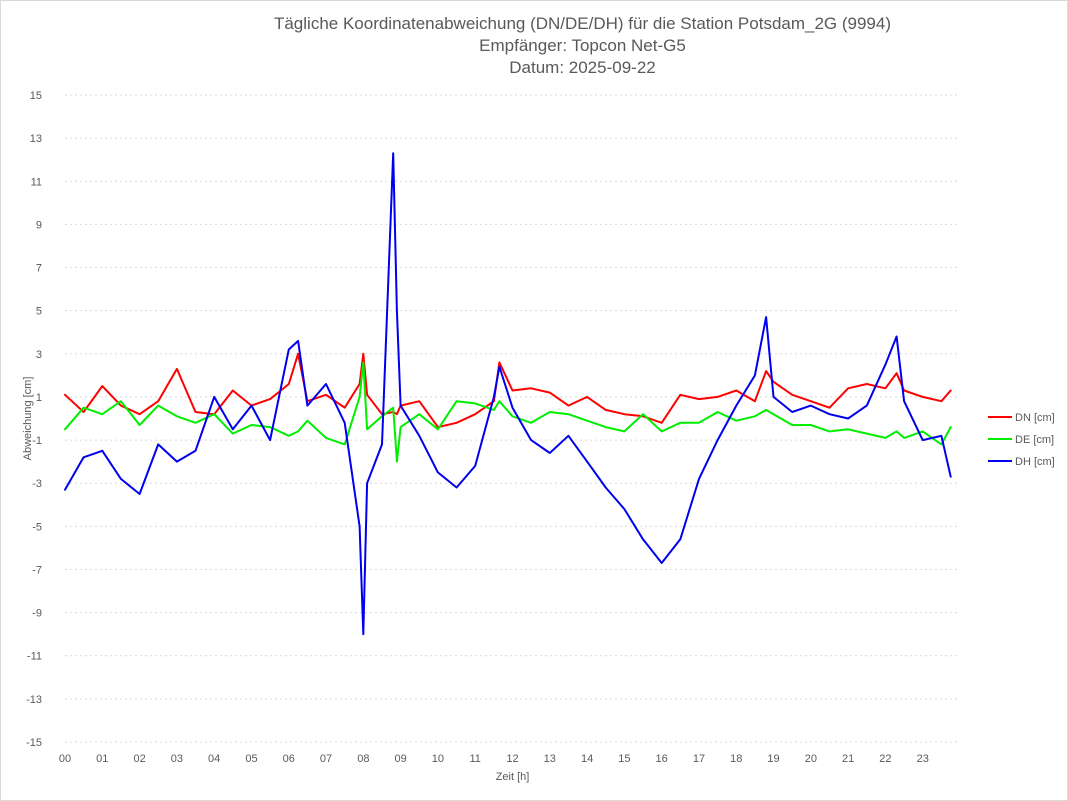 This screenshot has height=801, width=1068. What do you see at coordinates (587, 759) in the screenshot?
I see `x-tick-label: 14` at bounding box center [587, 759].